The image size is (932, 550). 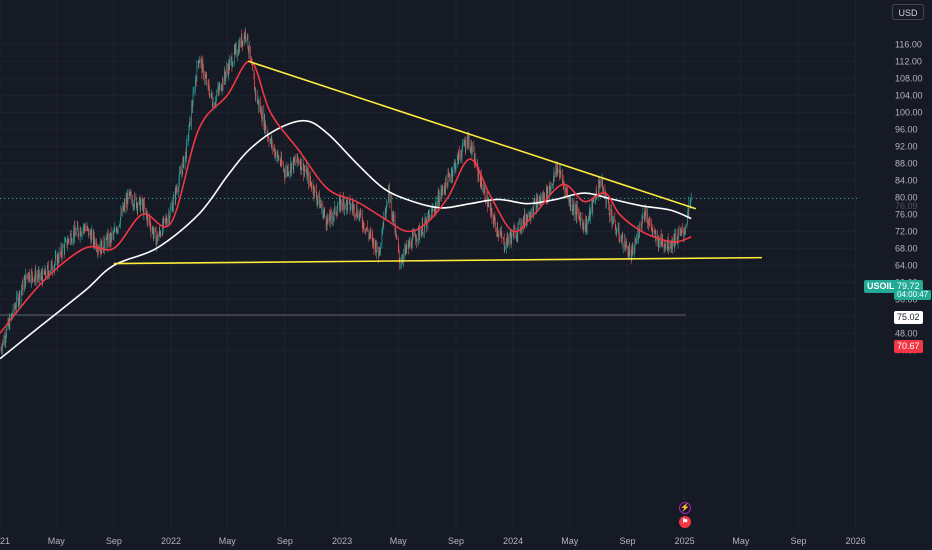 I want to click on price-tick-label: 112.00, so click(x=908, y=61).